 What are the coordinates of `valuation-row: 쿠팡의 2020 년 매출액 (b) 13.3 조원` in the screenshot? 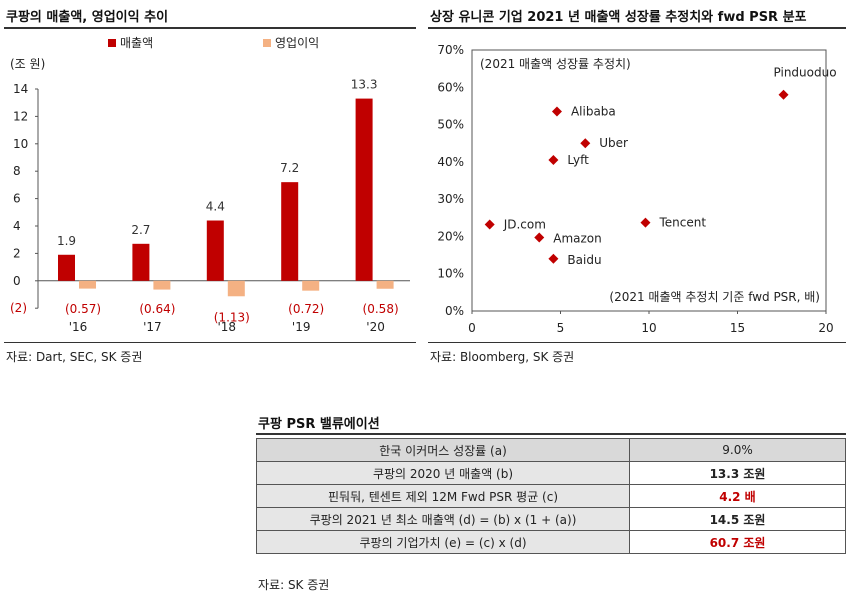 It's located at (551, 473).